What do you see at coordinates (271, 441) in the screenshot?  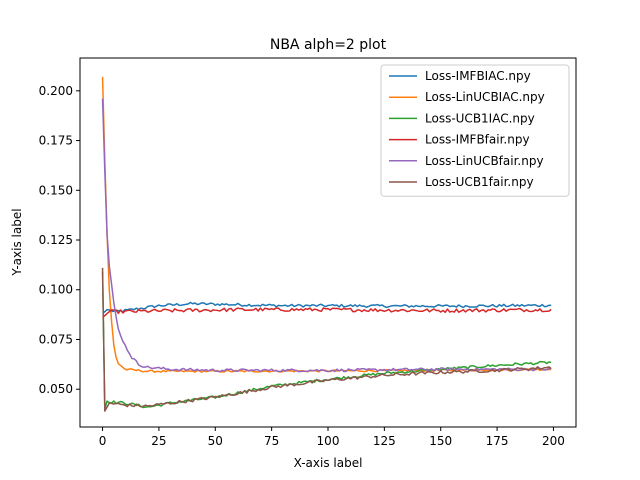 I see `x-tick-label: 75` at bounding box center [271, 441].